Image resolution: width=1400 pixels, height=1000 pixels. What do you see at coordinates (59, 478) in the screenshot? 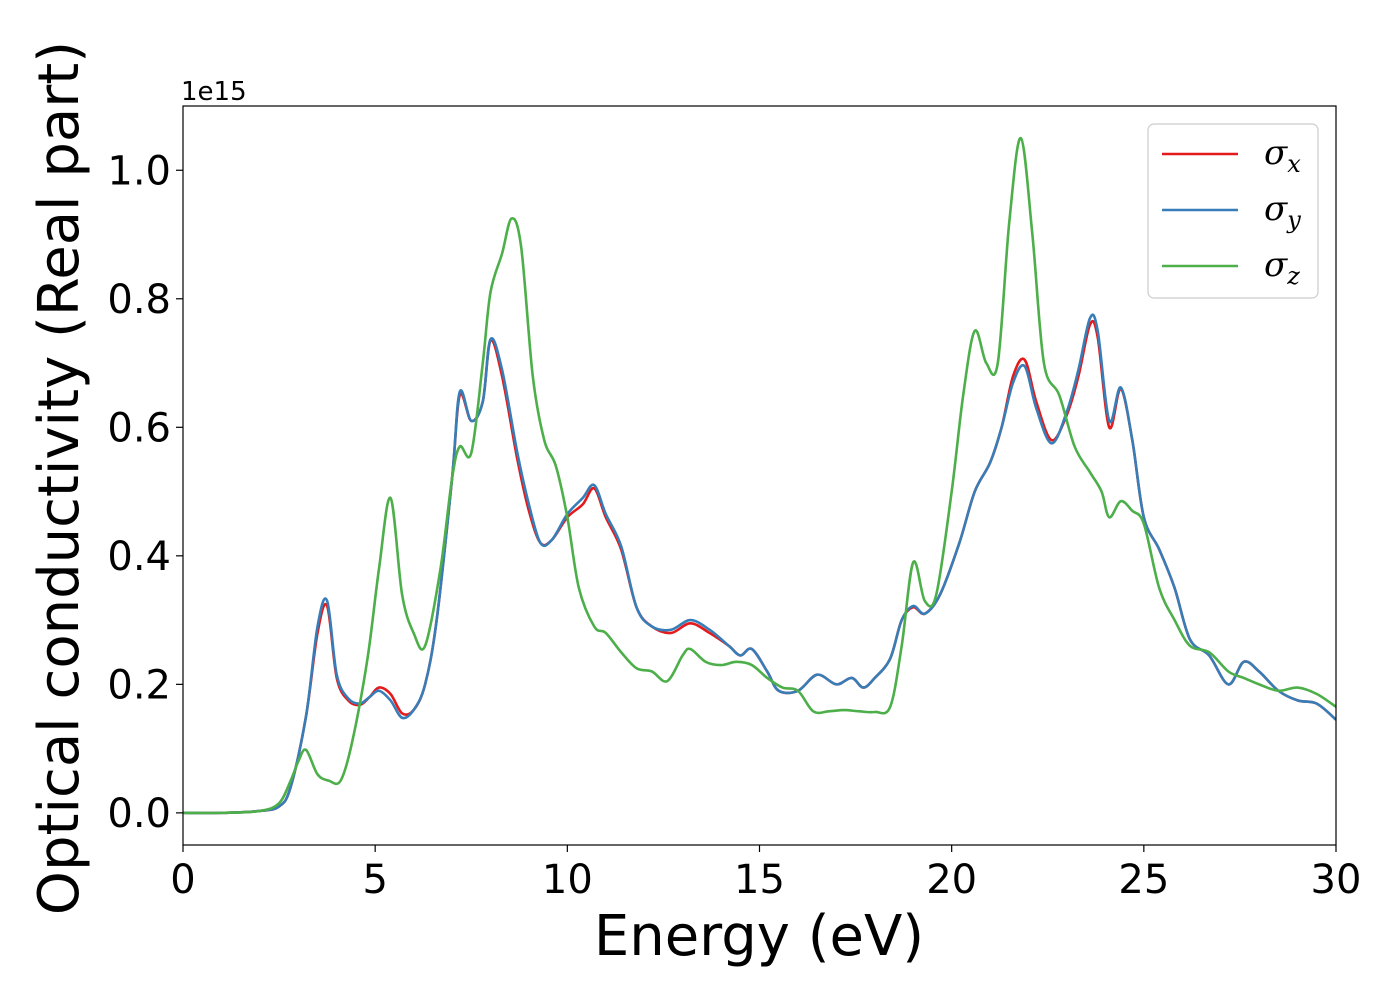
I see `y-axis-title: Optical conductivity (Real part)` at bounding box center [59, 478].